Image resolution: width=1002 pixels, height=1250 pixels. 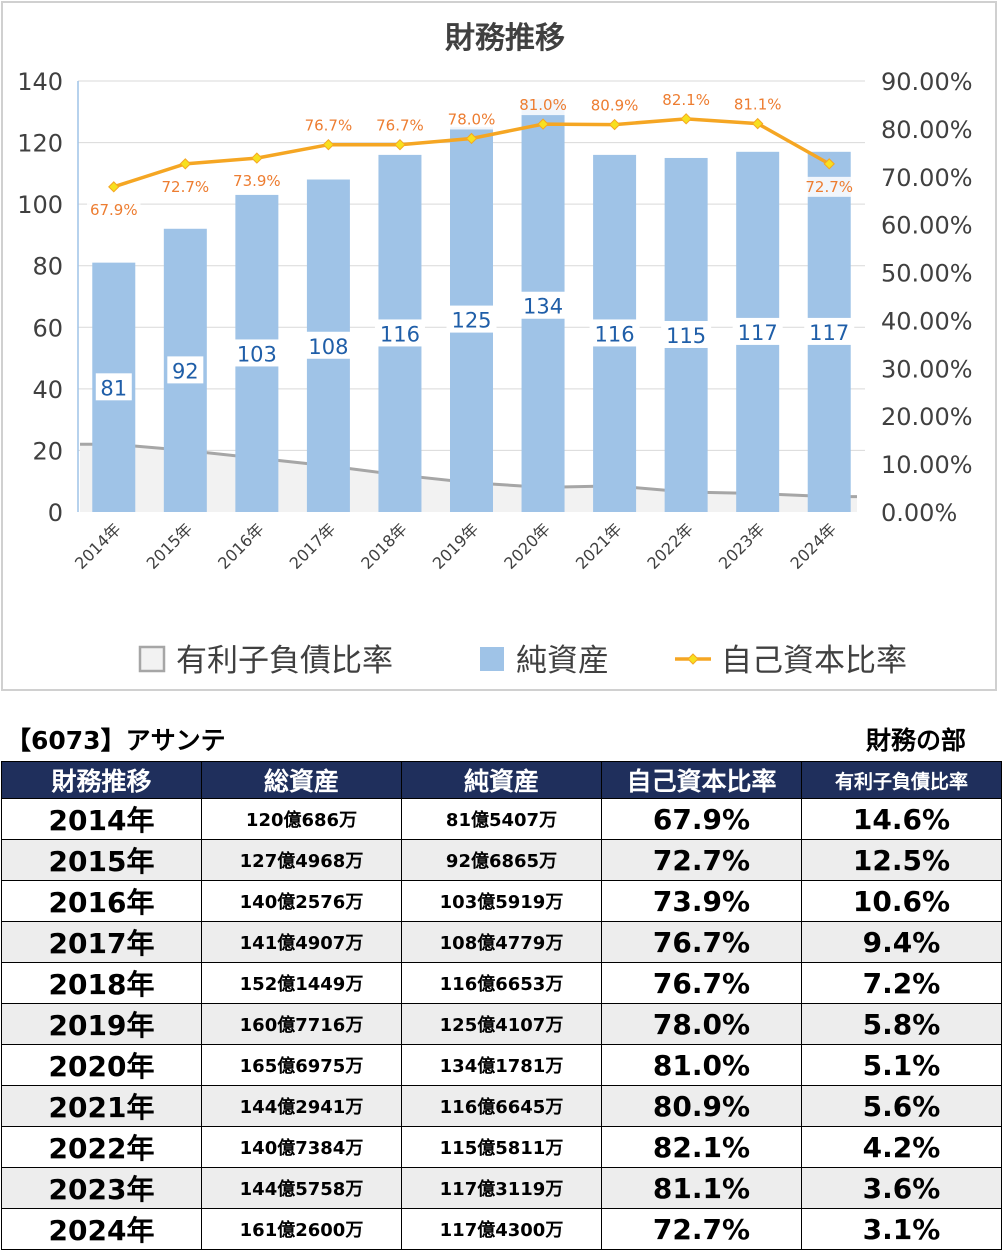 I want to click on cell-equity-ratio: 73.9%, so click(x=701, y=901).